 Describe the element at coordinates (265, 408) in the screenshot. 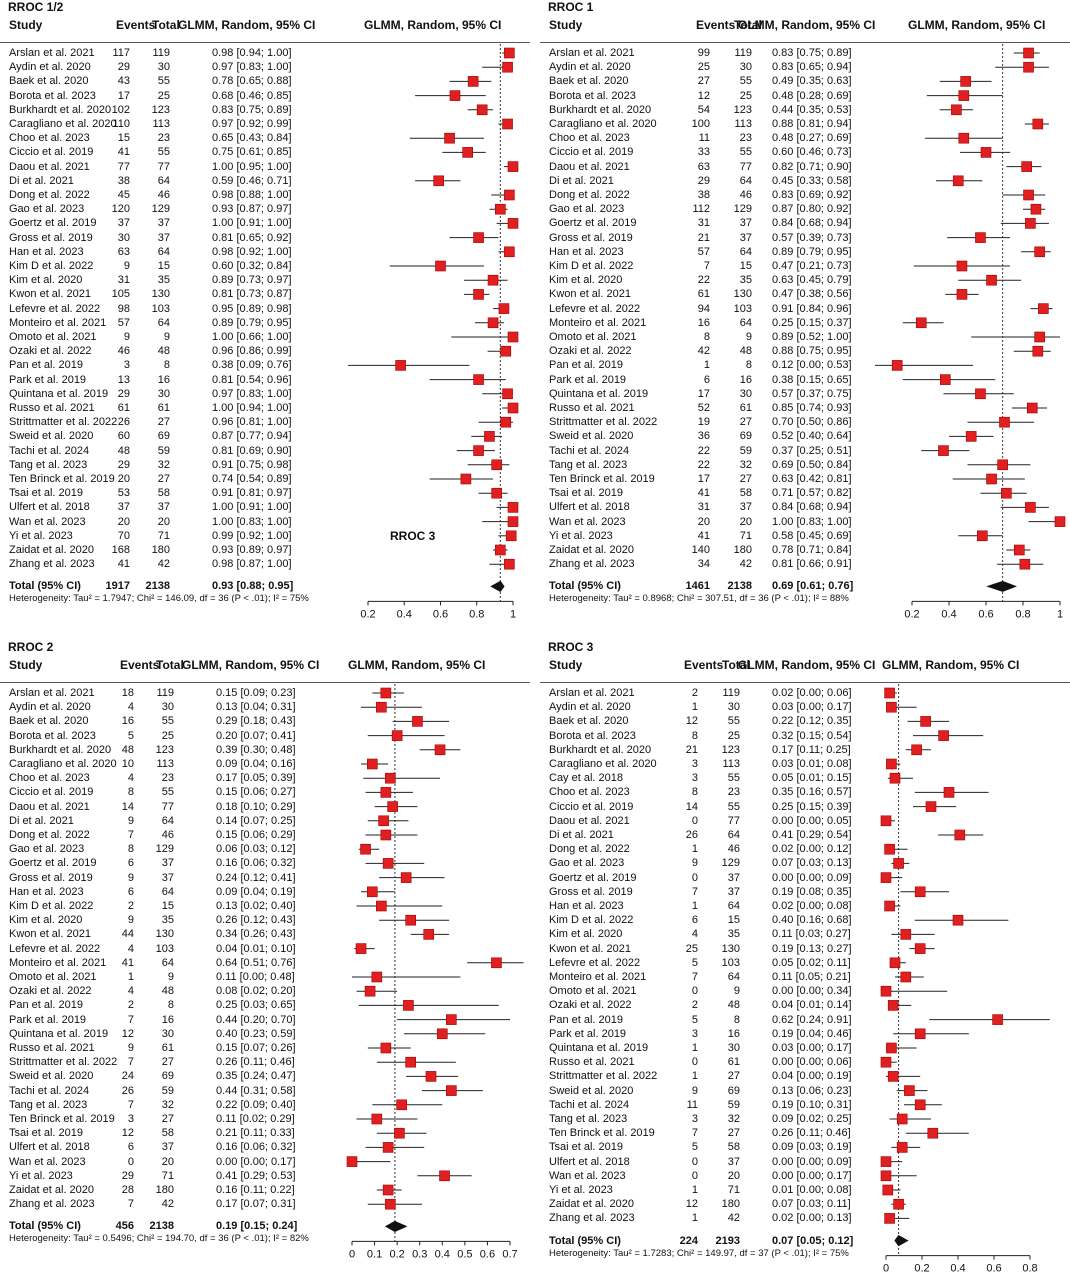

I see `study-row: Russo et al. 2021 61 61 1.00 [0.94; 1.00]` at that location.